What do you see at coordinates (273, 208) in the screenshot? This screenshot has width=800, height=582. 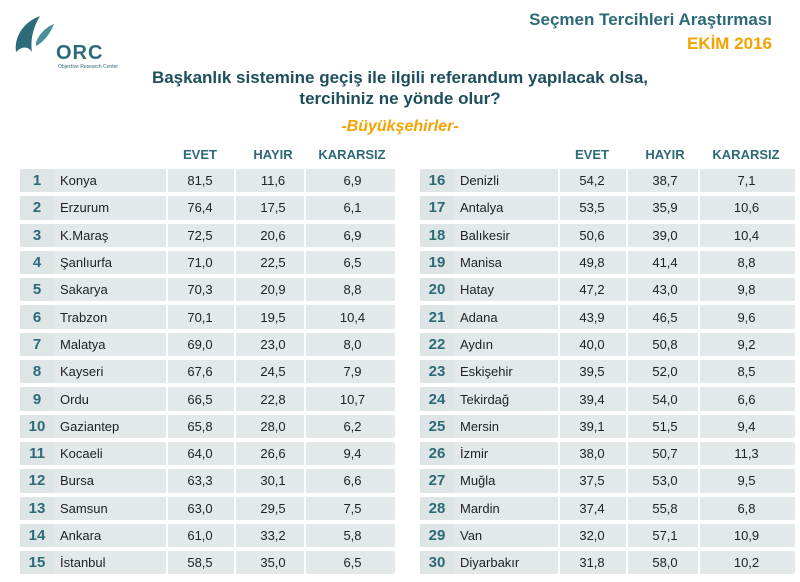 I see `hayir-cell: 17,5` at bounding box center [273, 208].